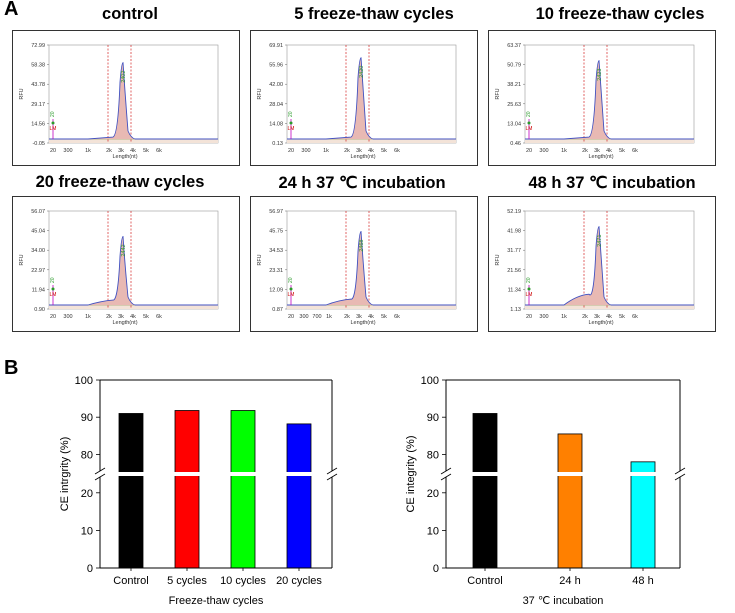 The height and width of the screenshot is (613, 735). I want to click on trace-title: 10 freeze-thaw cycles, so click(620, 14).